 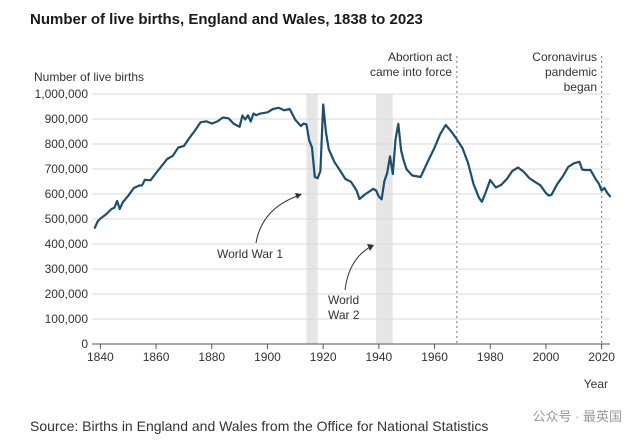 I want to click on abortion-label-line-2: came into force, so click(x=411, y=72).